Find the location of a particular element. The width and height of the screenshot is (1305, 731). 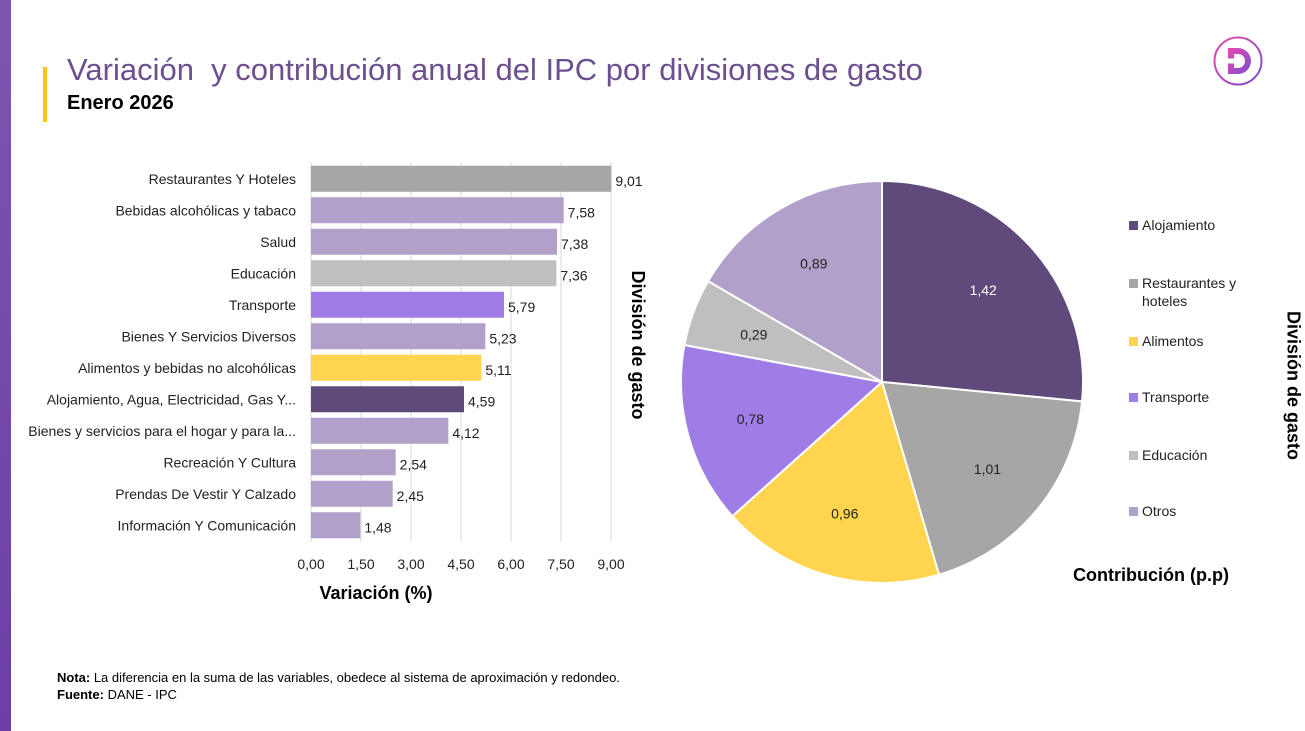

bar-value-label: 4,59 is located at coordinates (481, 401).